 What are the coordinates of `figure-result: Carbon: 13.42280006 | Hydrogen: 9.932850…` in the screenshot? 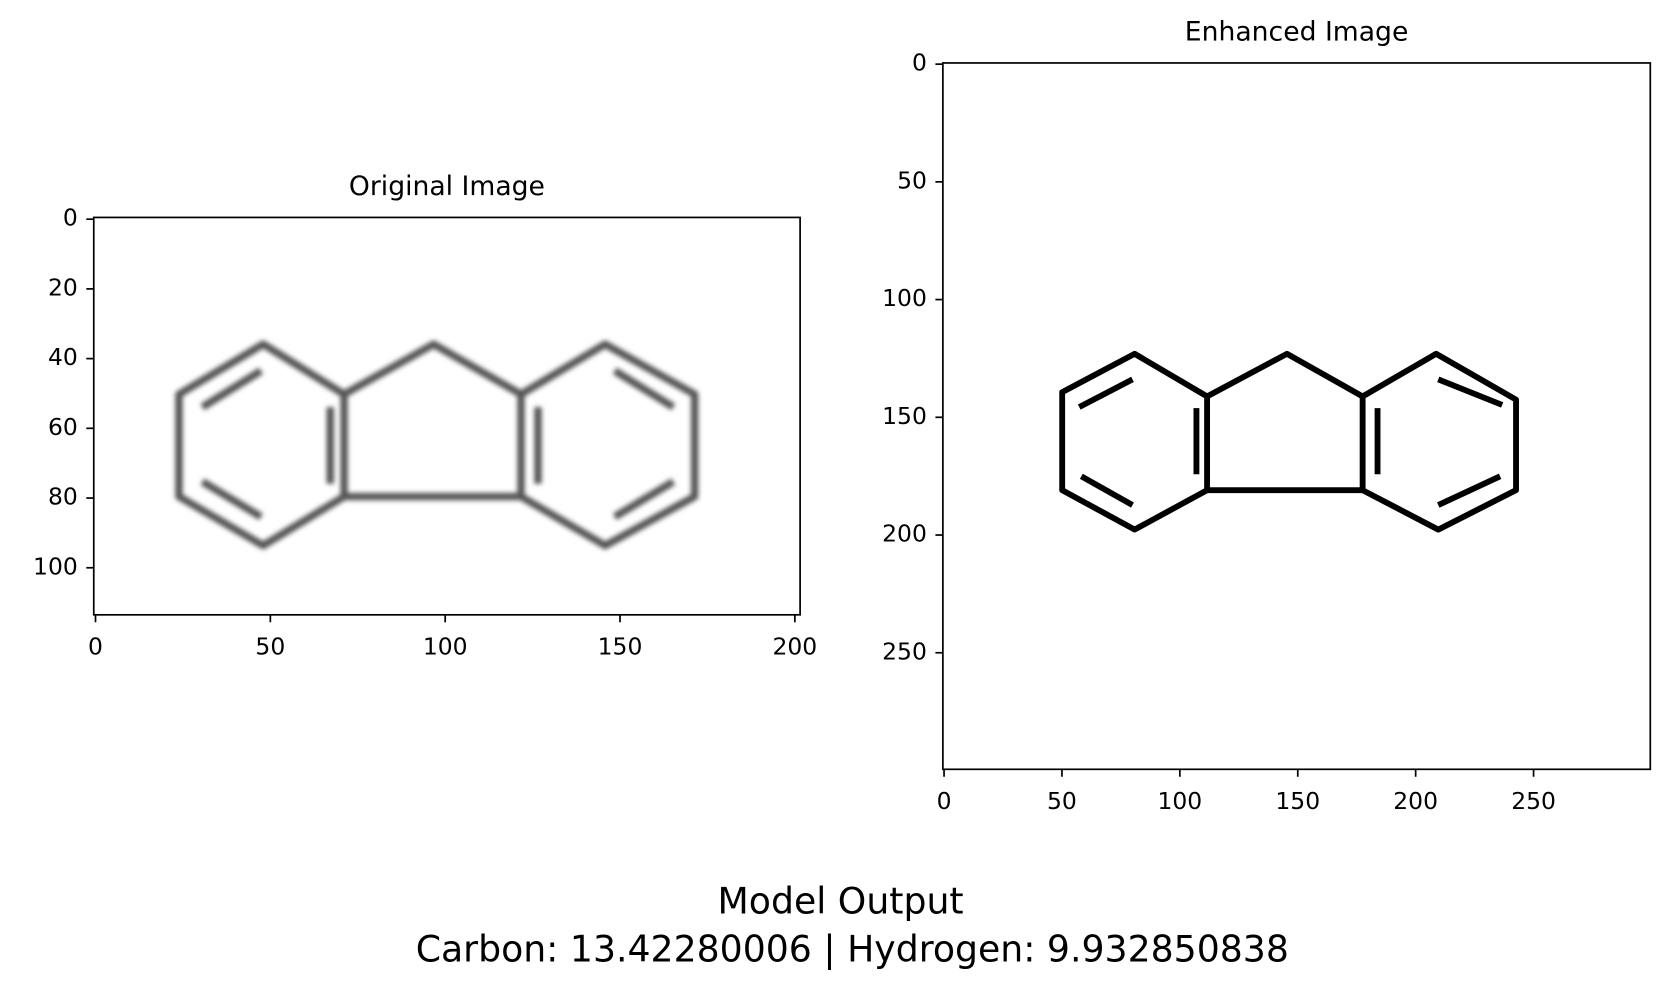 It's located at (852, 948).